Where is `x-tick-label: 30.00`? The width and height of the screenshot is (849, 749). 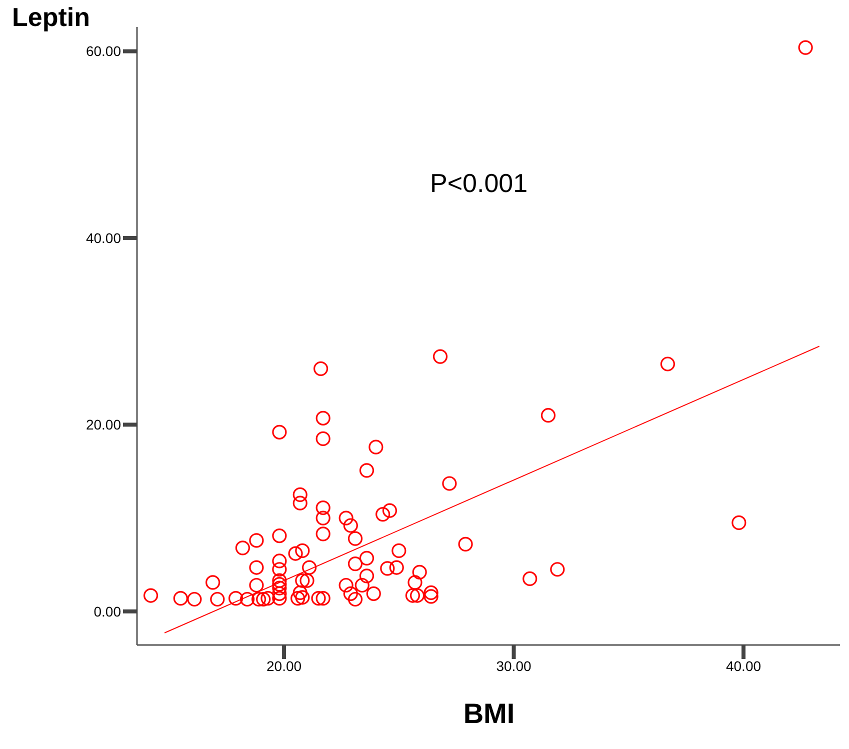 x-tick-label: 30.00 is located at coordinates (514, 666).